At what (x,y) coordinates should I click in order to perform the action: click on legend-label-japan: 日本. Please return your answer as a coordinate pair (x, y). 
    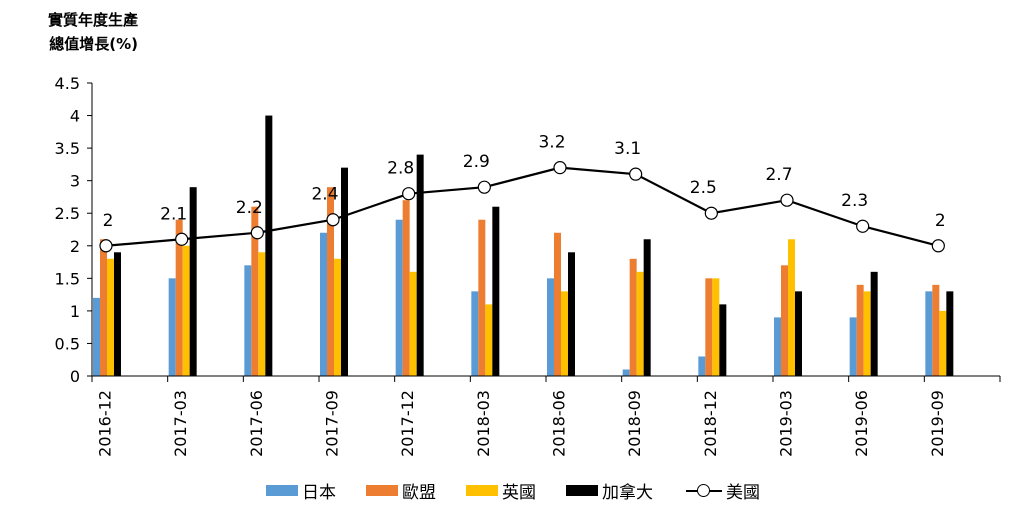
    Looking at the image, I should click on (319, 493).